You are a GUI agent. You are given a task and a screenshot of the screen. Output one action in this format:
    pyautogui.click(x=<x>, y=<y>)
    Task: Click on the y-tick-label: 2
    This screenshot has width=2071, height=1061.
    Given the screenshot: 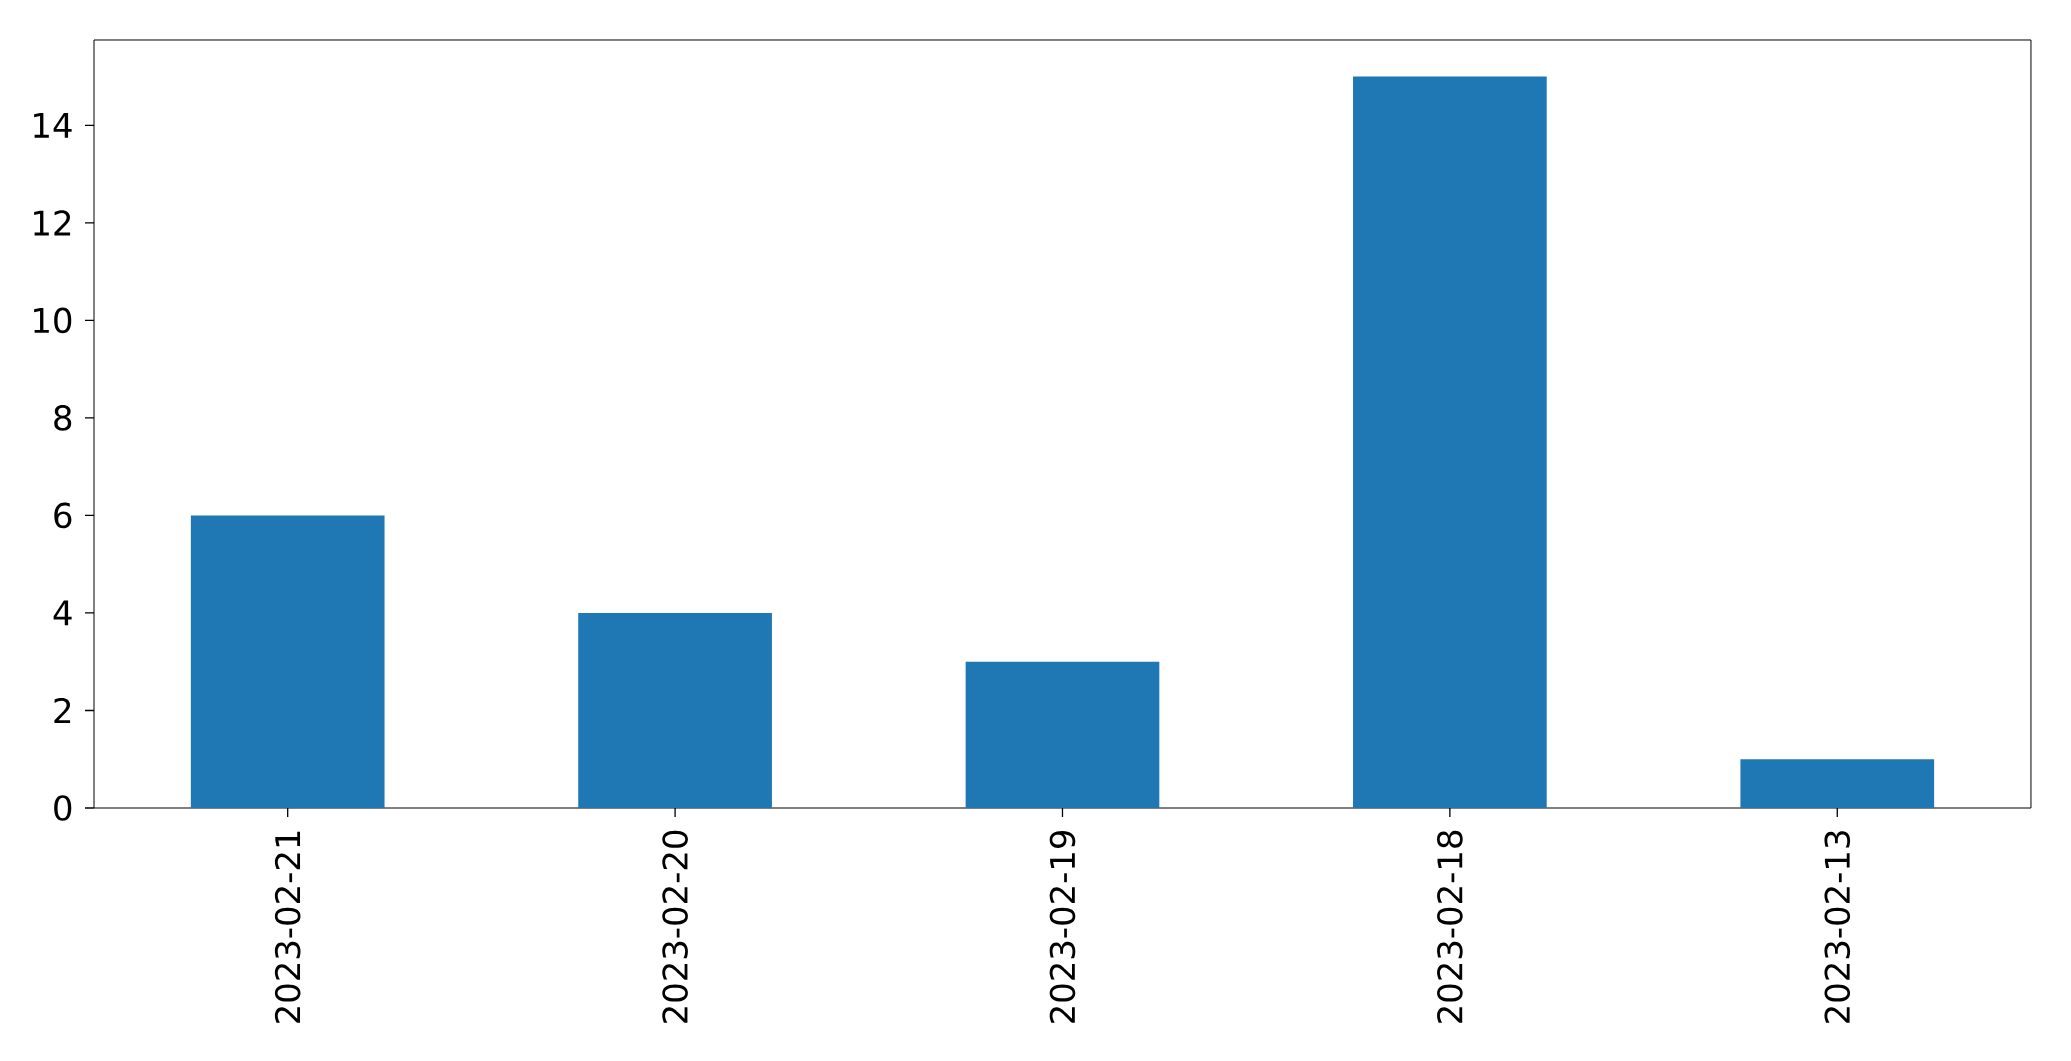 What is the action you would take?
    pyautogui.click(x=62, y=710)
    